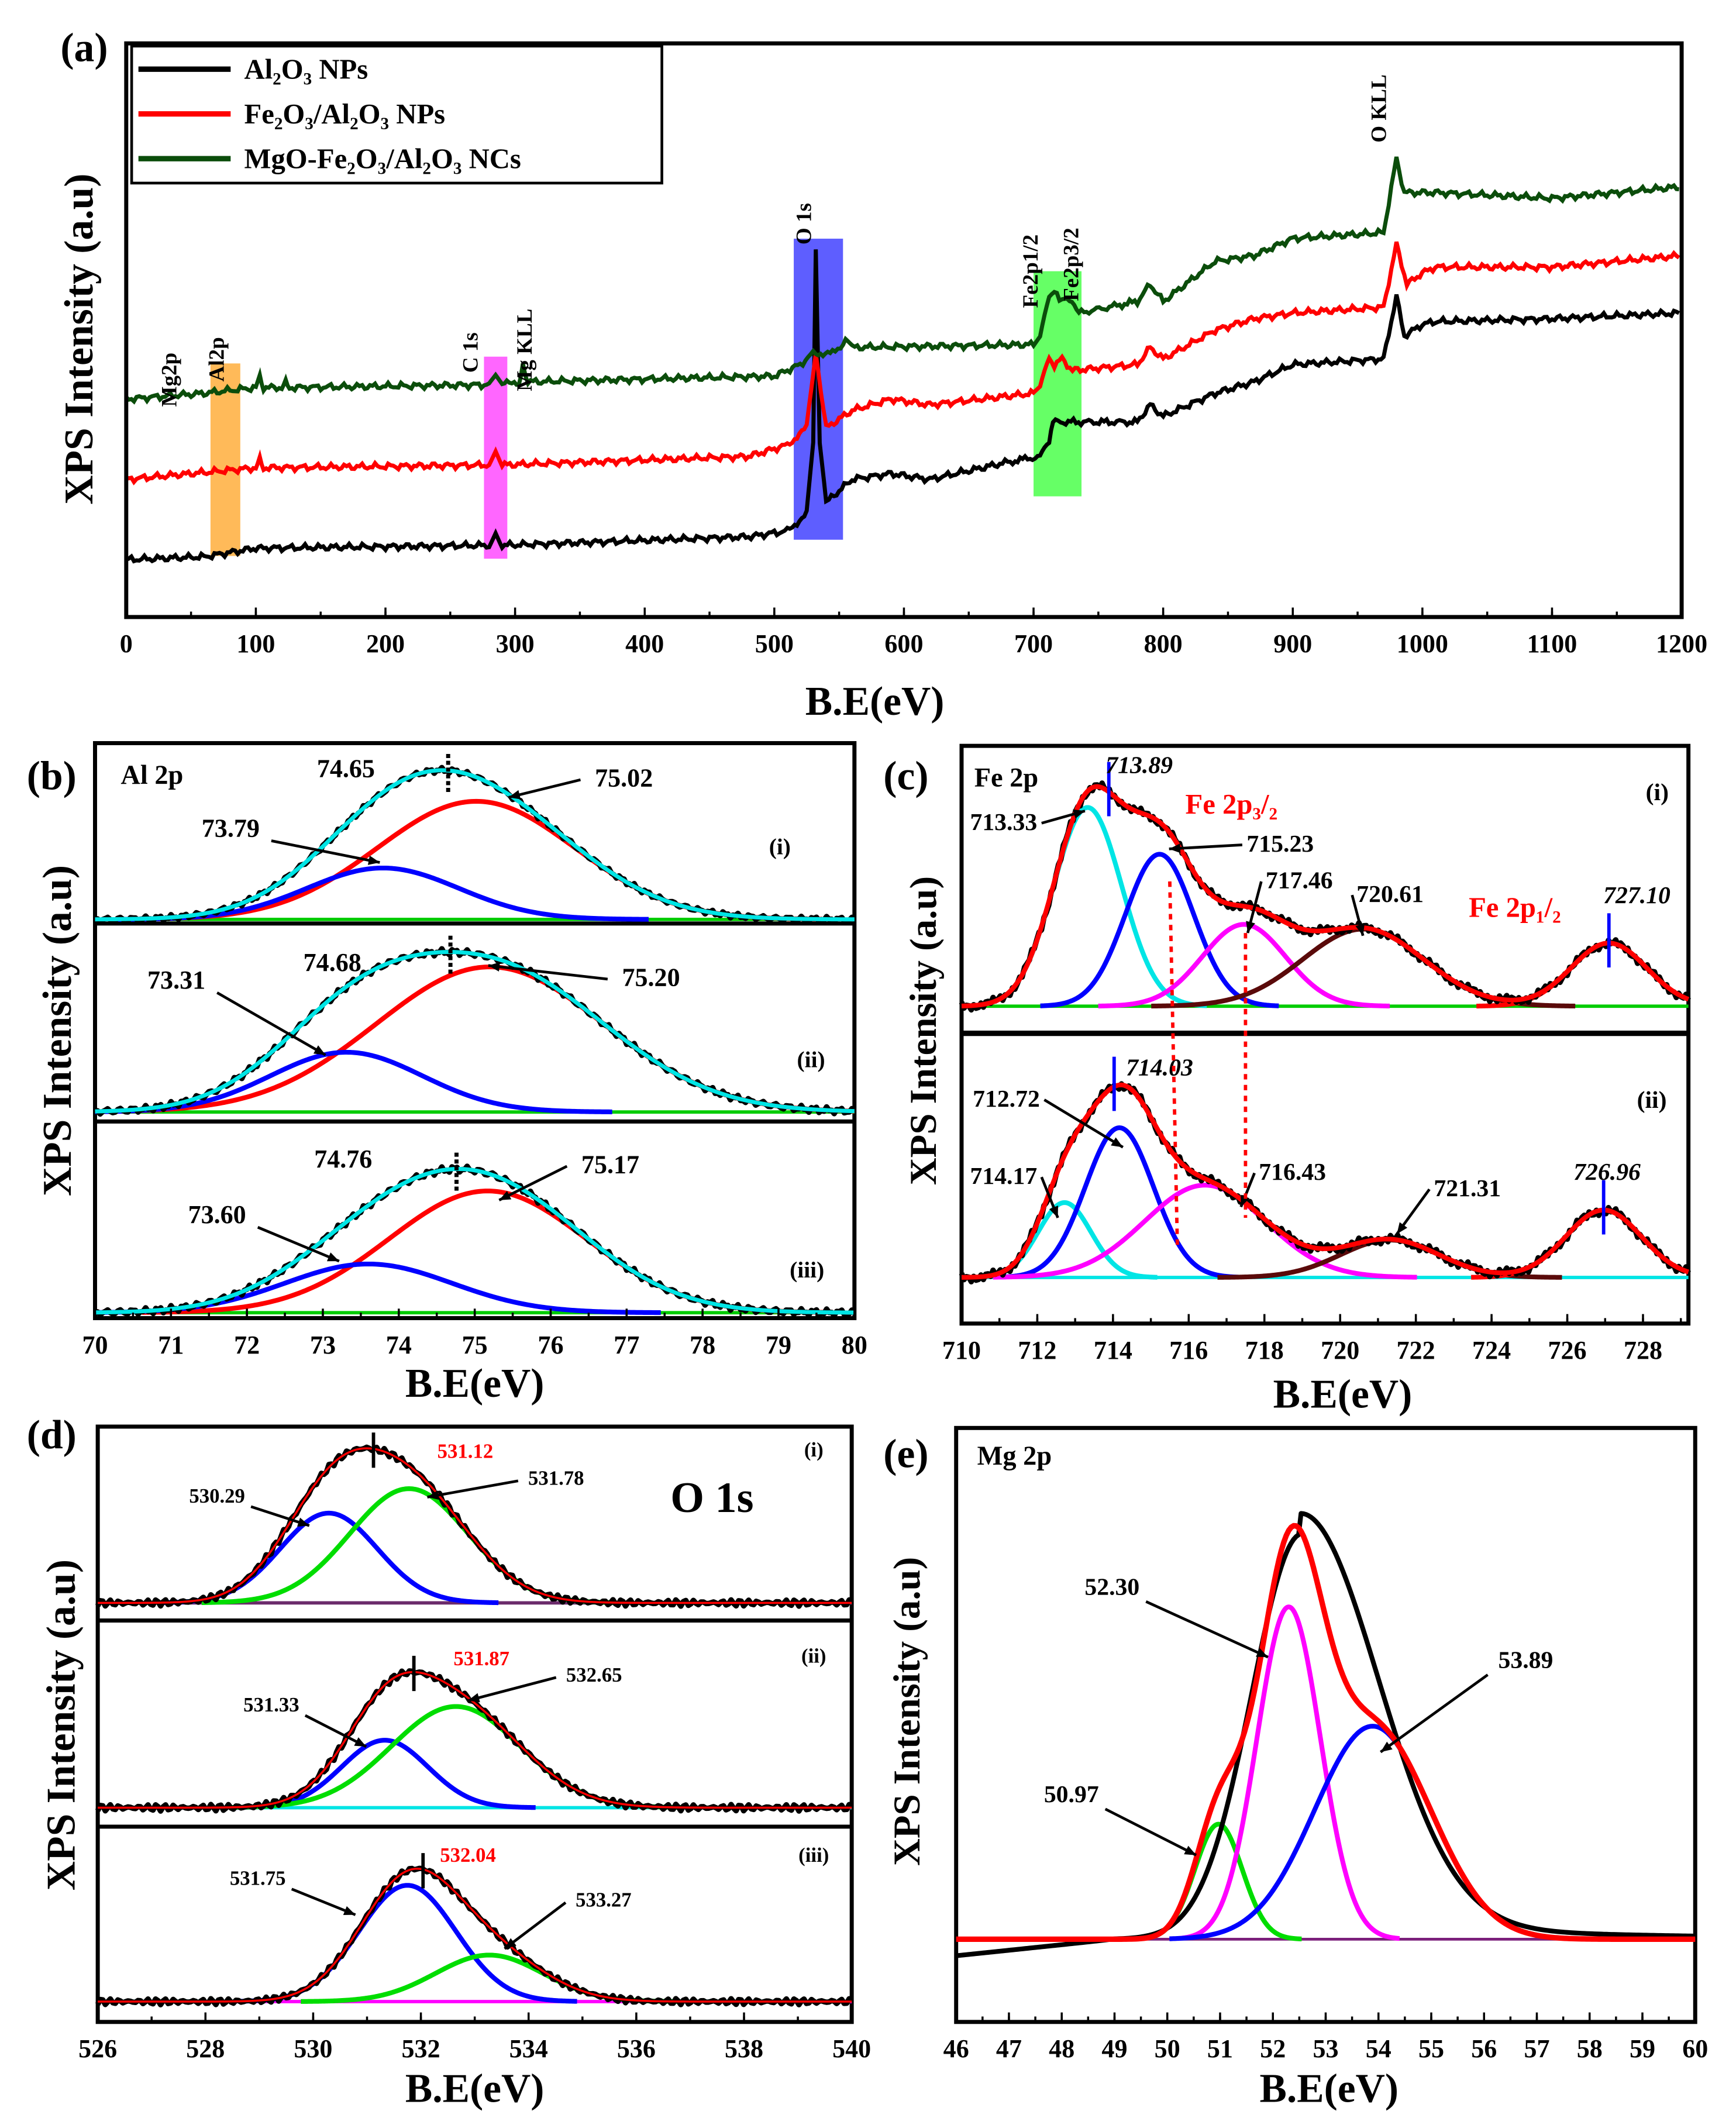  What do you see at coordinates (1491, 1350) in the screenshot?
I see `x-tick-label: 724` at bounding box center [1491, 1350].